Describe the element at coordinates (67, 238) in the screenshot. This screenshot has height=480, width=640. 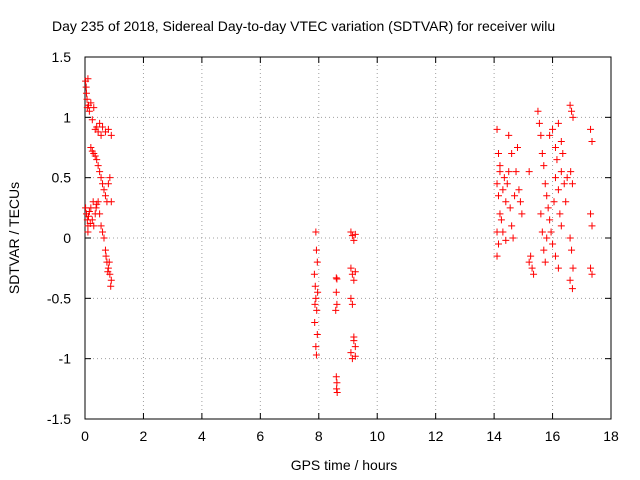
I see `y-tick-label: 0` at that location.